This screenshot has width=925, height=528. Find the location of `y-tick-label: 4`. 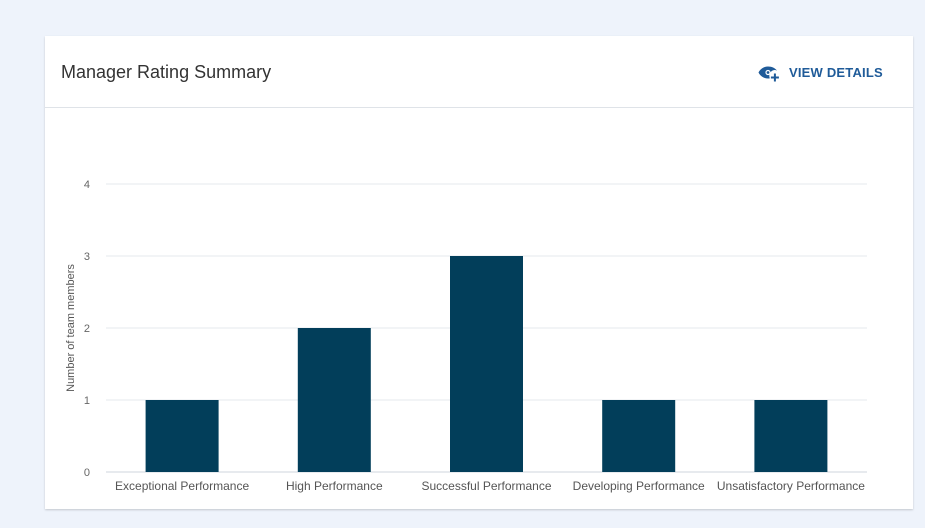

y-tick-label: 4 is located at coordinates (87, 185).